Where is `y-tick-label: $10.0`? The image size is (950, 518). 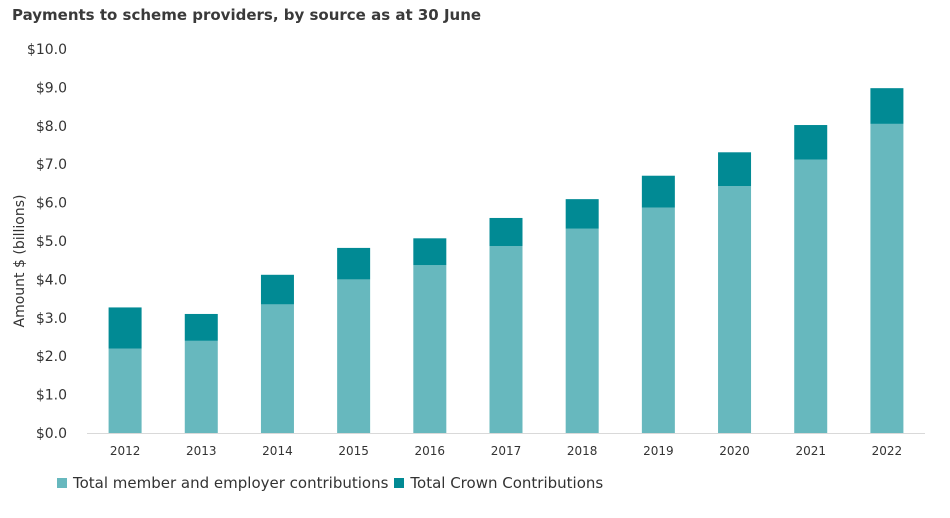 y-tick-label: $10.0 is located at coordinates (47, 50).